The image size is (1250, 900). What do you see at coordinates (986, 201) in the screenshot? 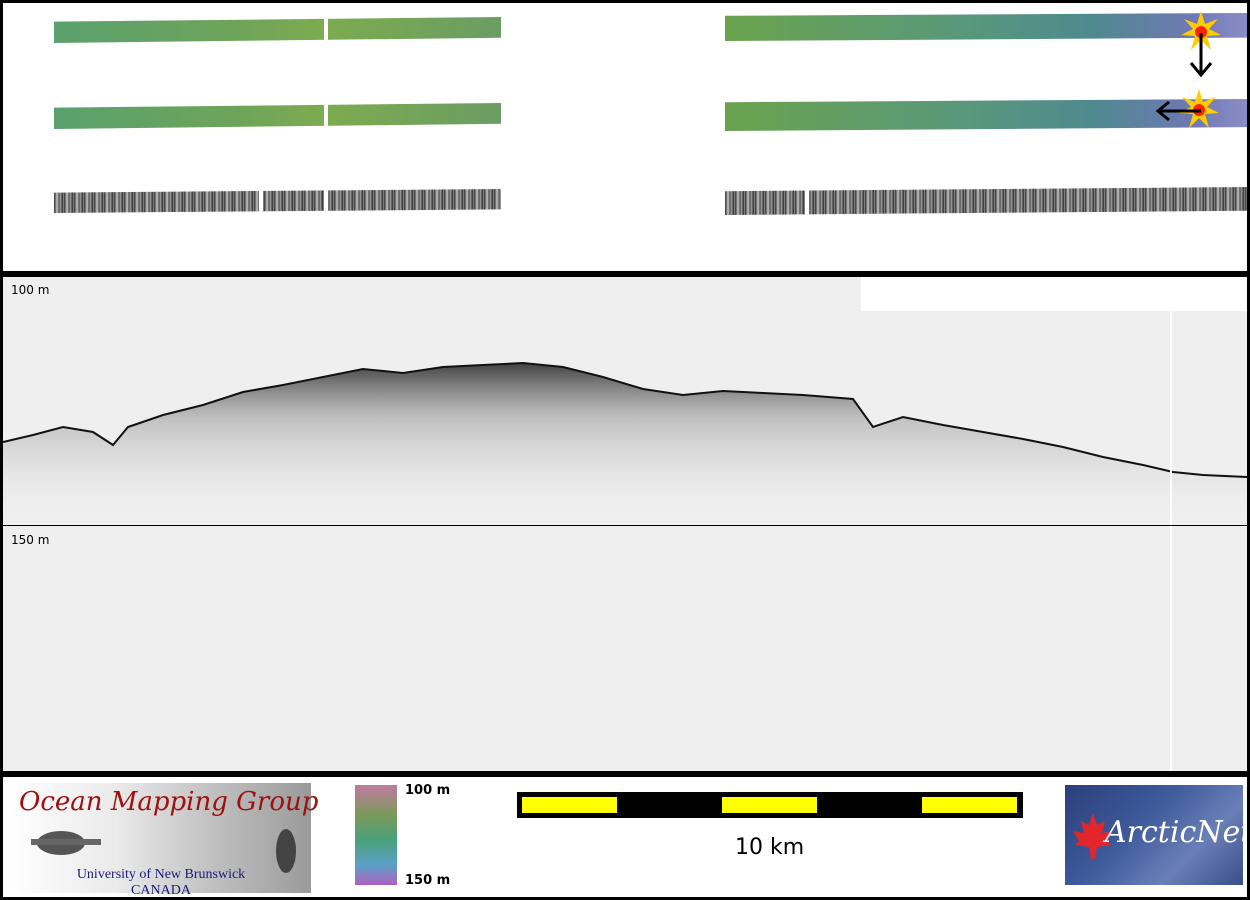
I see `swath-strip-backscatter-right` at bounding box center [986, 201].